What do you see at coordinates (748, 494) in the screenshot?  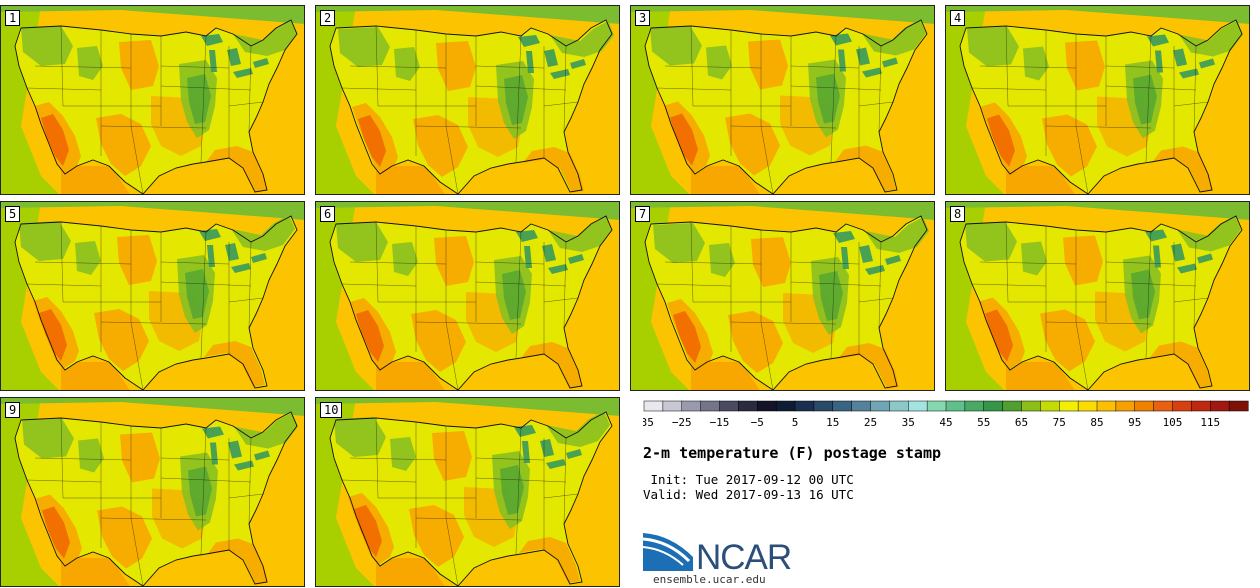 I see `valid-time: Valid: Wed 2017-09-13 16 UTC` at bounding box center [748, 494].